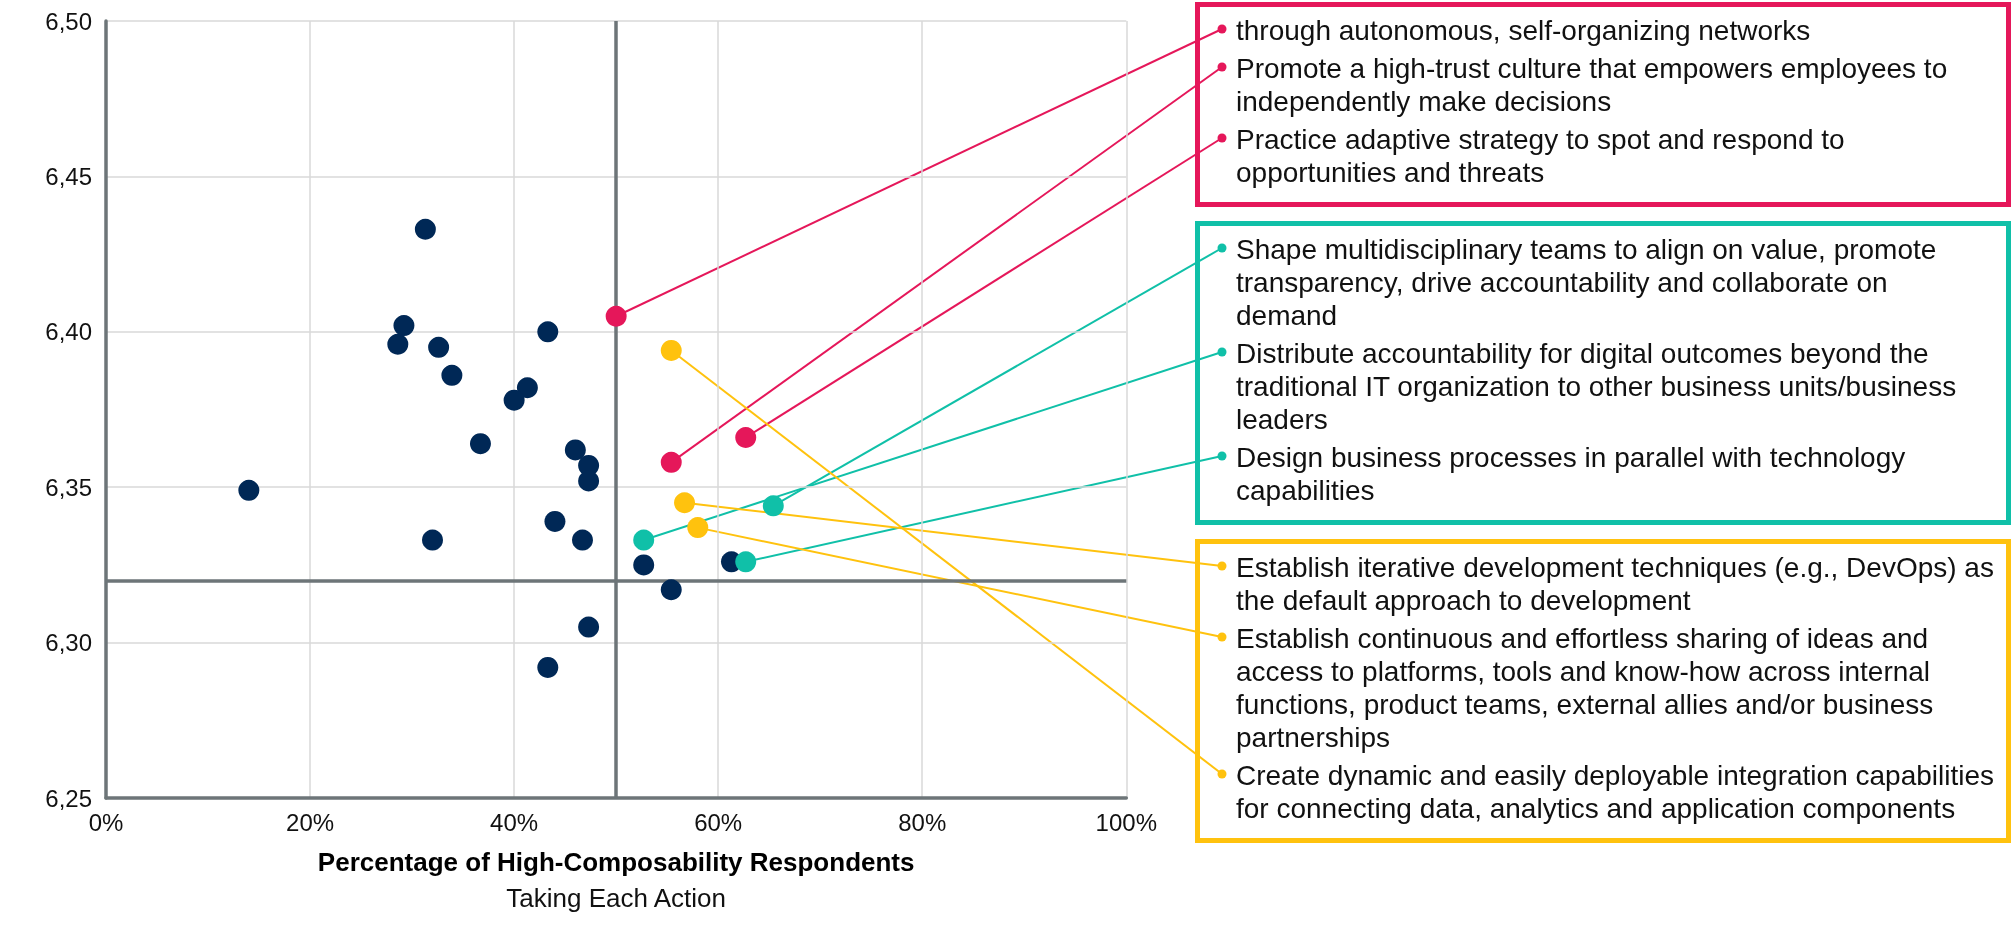  Describe the element at coordinates (68, 21) in the screenshot. I see `y-tick-label: 6,50` at that location.